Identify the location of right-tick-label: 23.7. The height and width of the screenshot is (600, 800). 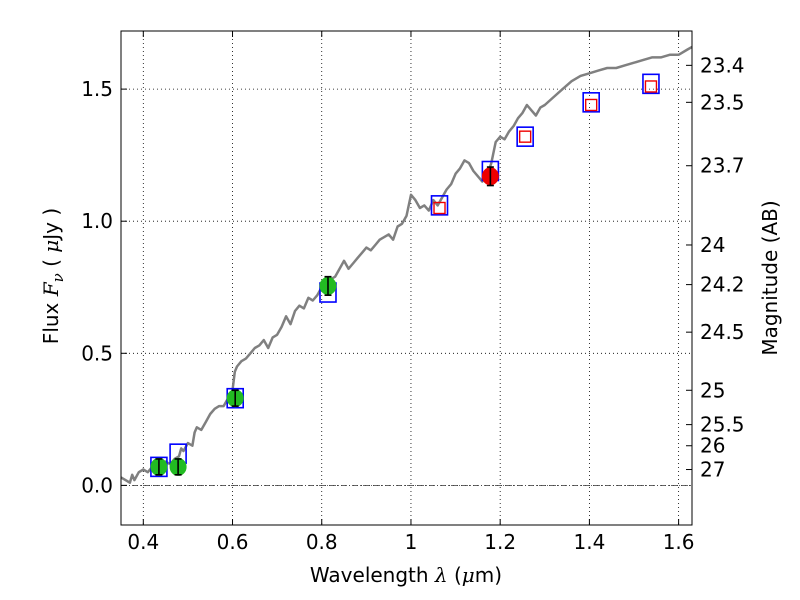
(722, 166).